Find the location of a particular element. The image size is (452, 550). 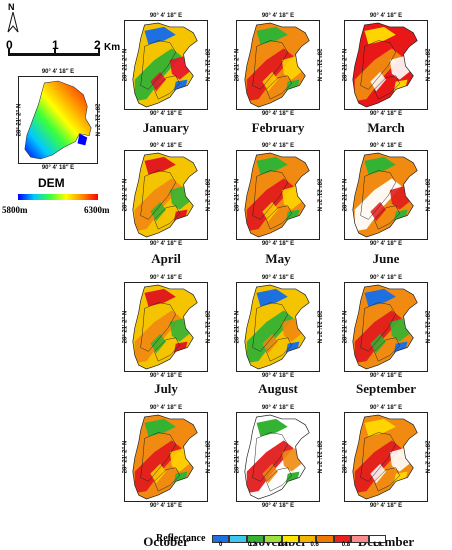

legend-title: Reflectance is located at coordinates (181, 538).